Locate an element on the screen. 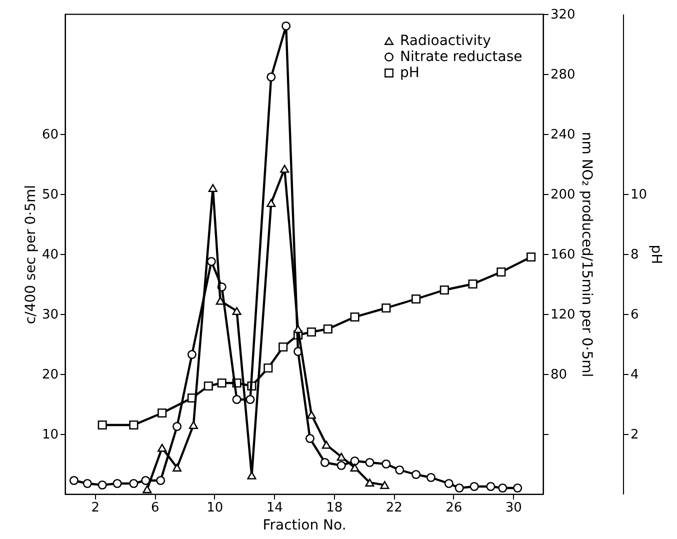 This screenshot has width=677, height=539. y-tick-label: 10 is located at coordinates (50, 435).